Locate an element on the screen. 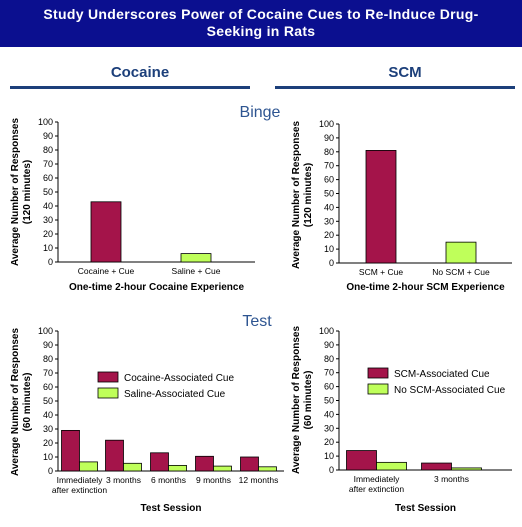 Image resolution: width=522 pixels, height=527 pixels. legend-label: No SCM-Associated Cue is located at coordinates (450, 390).